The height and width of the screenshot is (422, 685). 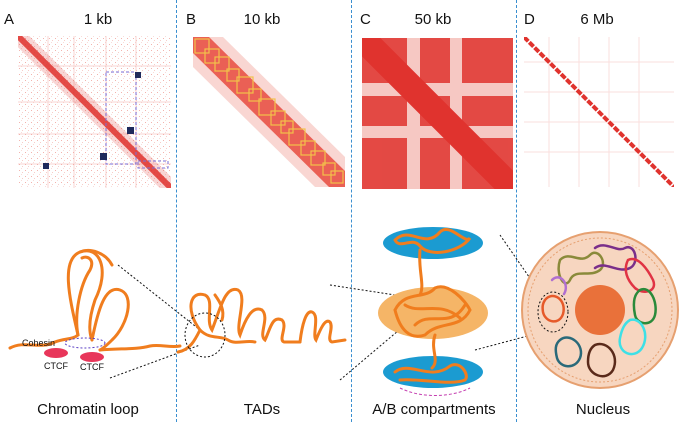 What do you see at coordinates (191, 19) in the screenshot?
I see `panel-b-letter: B` at bounding box center [191, 19].